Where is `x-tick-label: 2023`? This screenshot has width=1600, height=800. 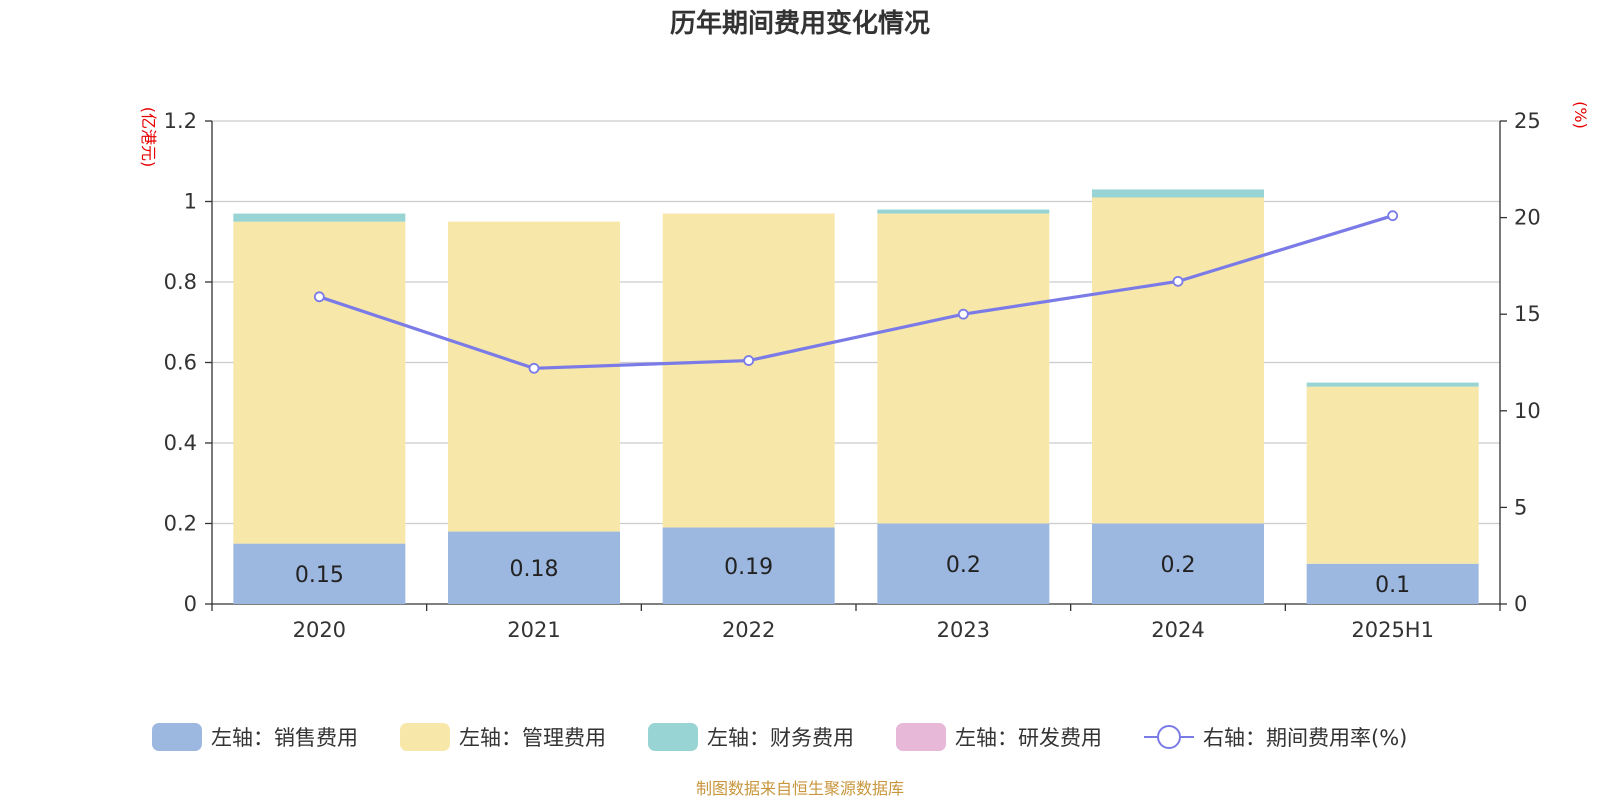
x-tick-label: 2023 is located at coordinates (963, 630).